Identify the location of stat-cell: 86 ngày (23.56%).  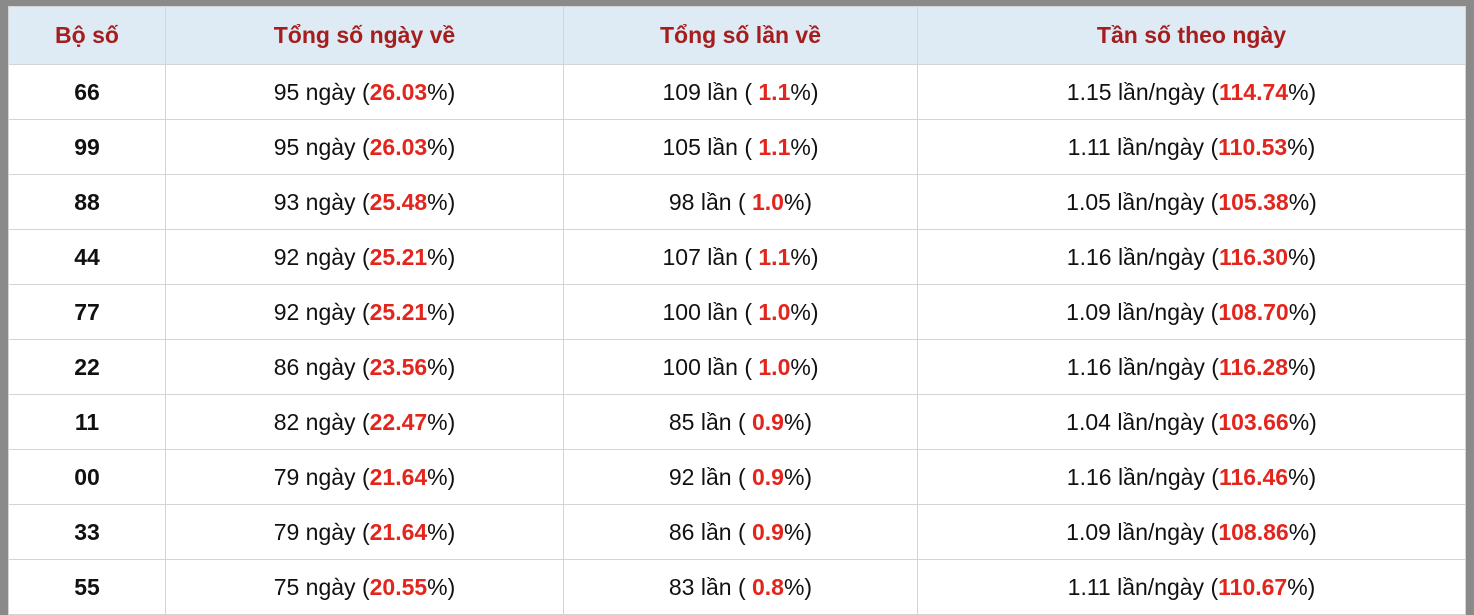
(364, 367).